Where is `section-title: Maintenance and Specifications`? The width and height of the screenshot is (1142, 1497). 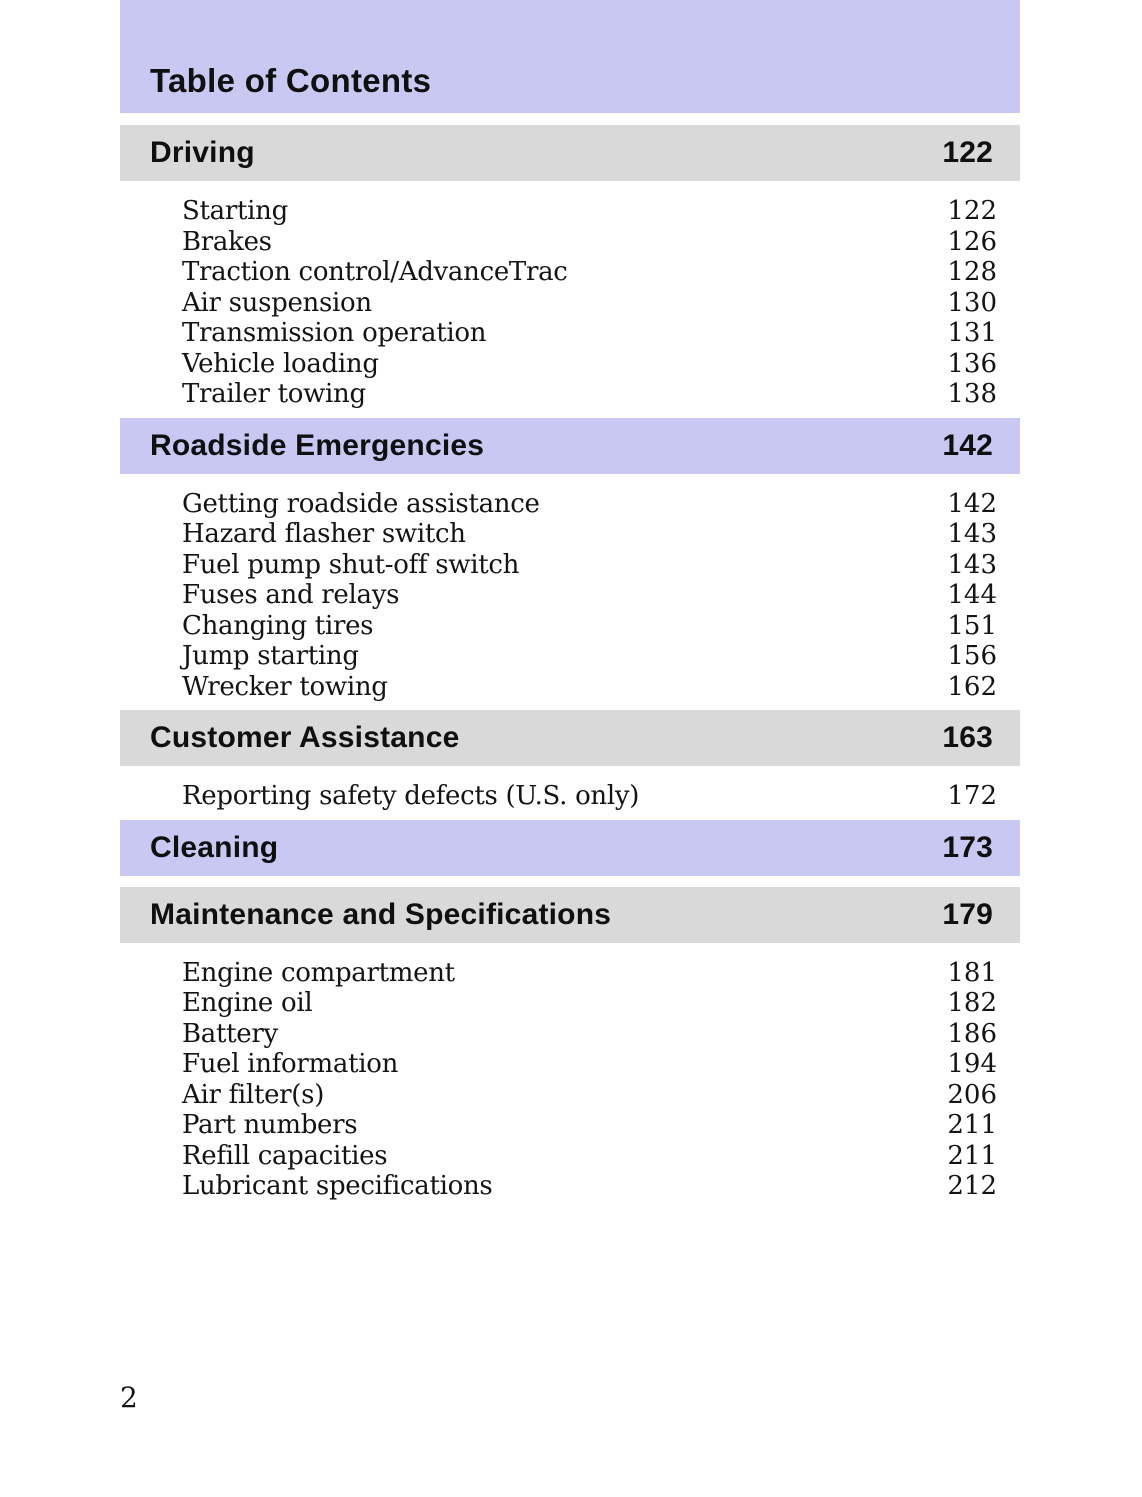 section-title: Maintenance and Specifications is located at coordinates (381, 914).